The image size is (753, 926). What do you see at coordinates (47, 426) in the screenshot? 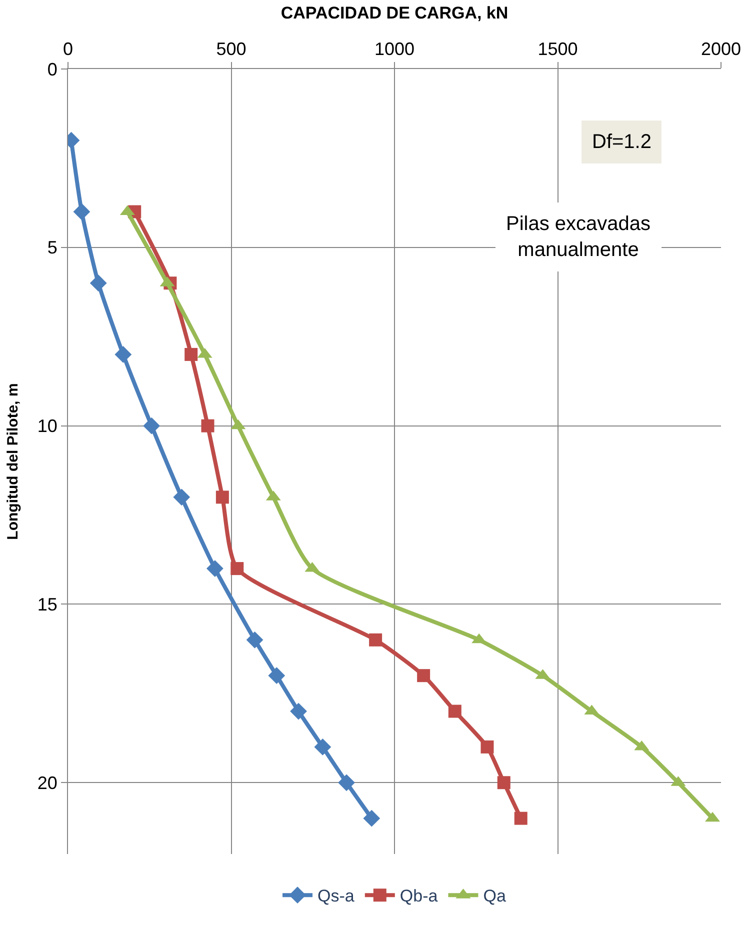
I see `y-tick-label: 10` at bounding box center [47, 426].